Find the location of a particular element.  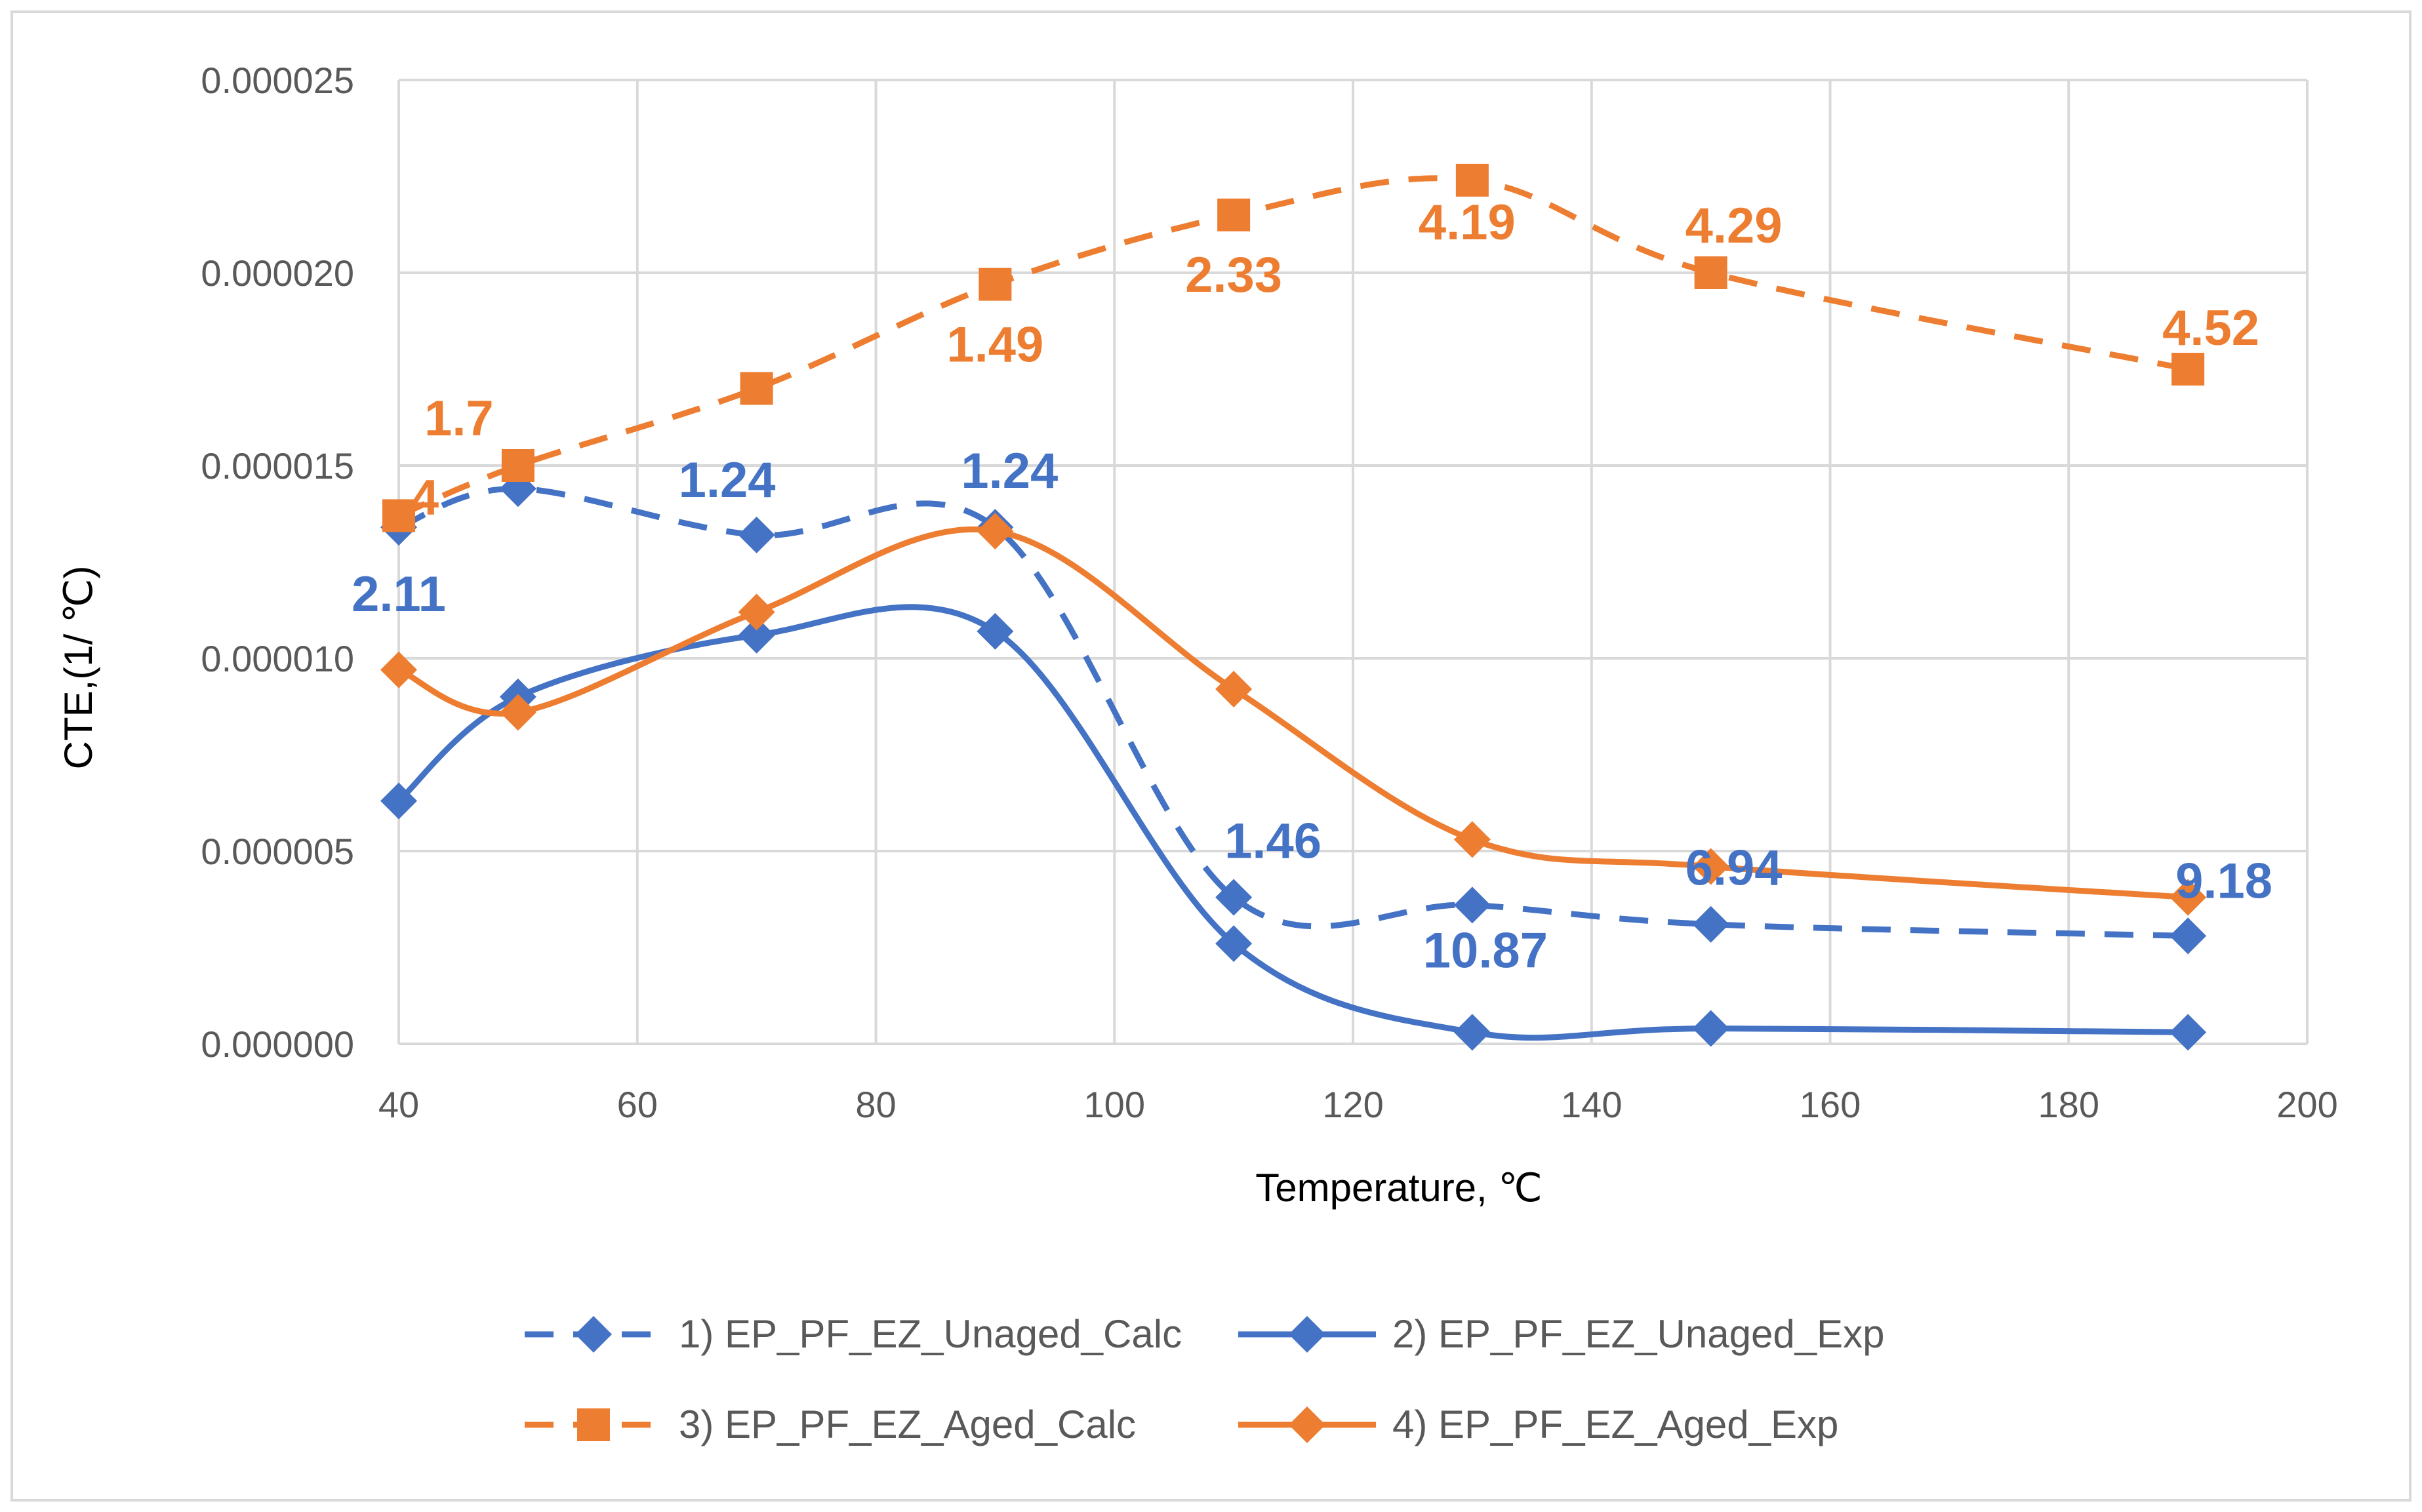

y-tick-label: 0.000005 is located at coordinates (277, 851).